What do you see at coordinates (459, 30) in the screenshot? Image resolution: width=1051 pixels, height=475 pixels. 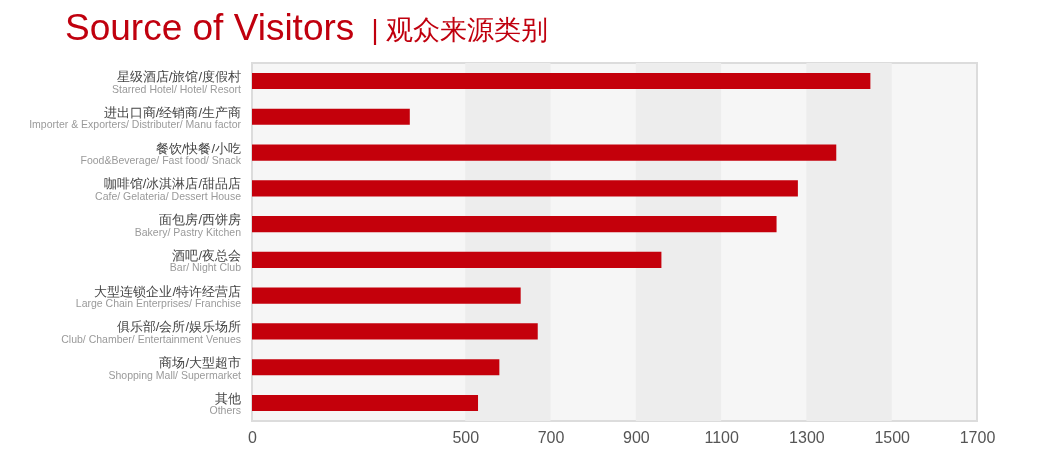 I see `chart-subtitle: | 观众来源类别` at bounding box center [459, 30].